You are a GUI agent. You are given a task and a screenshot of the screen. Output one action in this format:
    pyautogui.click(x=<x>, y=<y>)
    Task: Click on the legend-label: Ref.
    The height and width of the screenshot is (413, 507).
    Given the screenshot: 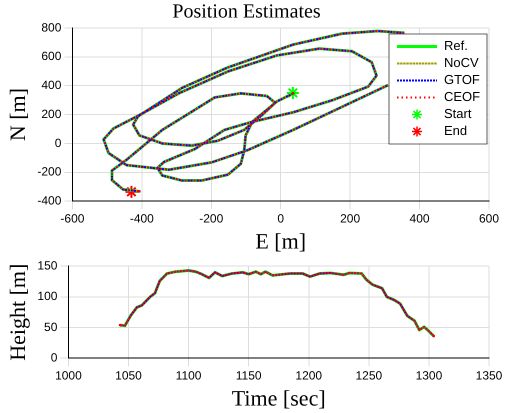 What is the action you would take?
    pyautogui.click(x=456, y=46)
    